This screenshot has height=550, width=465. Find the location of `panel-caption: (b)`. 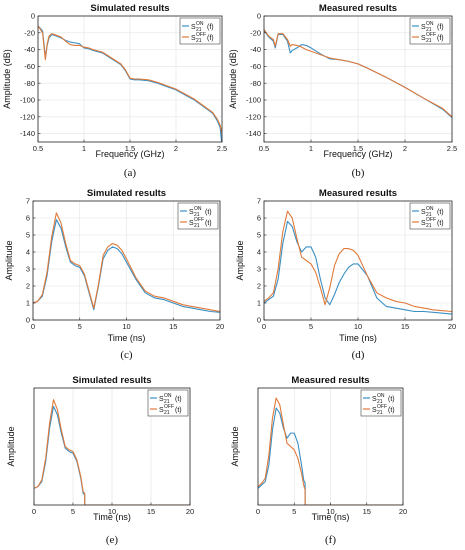

panel-caption: (b) is located at coordinates (358, 173).